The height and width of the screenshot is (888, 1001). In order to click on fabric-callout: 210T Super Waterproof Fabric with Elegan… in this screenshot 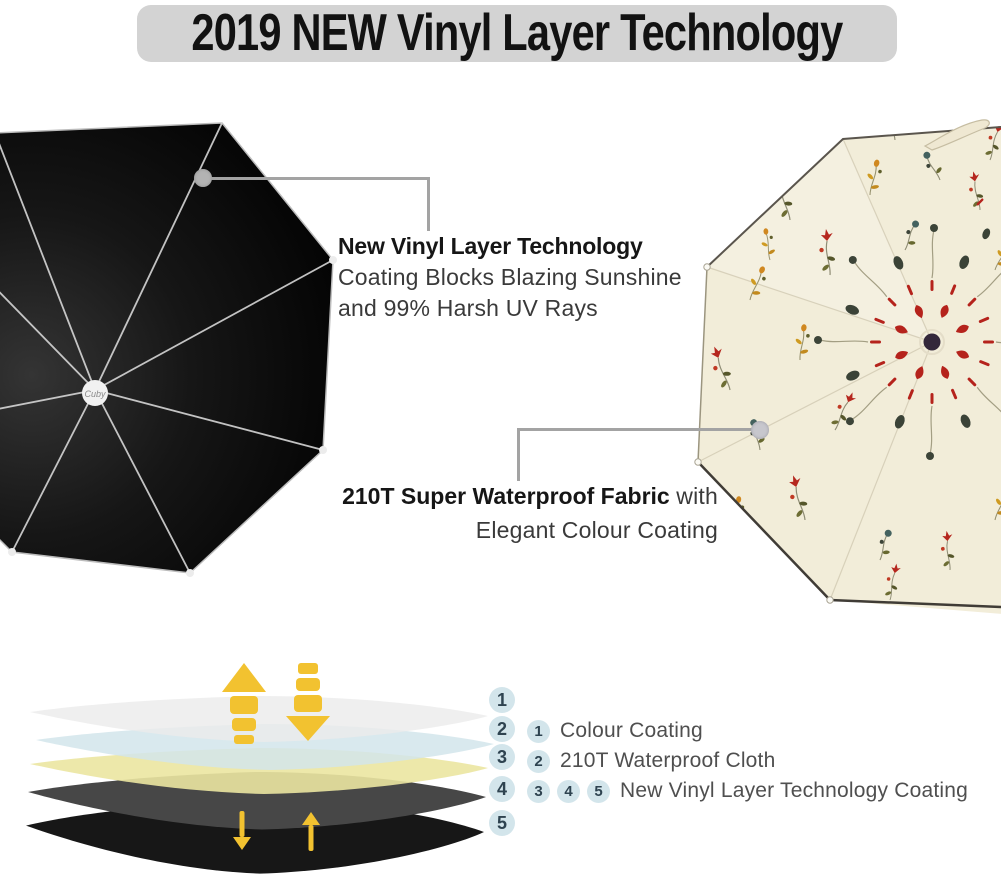, I will do `click(508, 513)`.